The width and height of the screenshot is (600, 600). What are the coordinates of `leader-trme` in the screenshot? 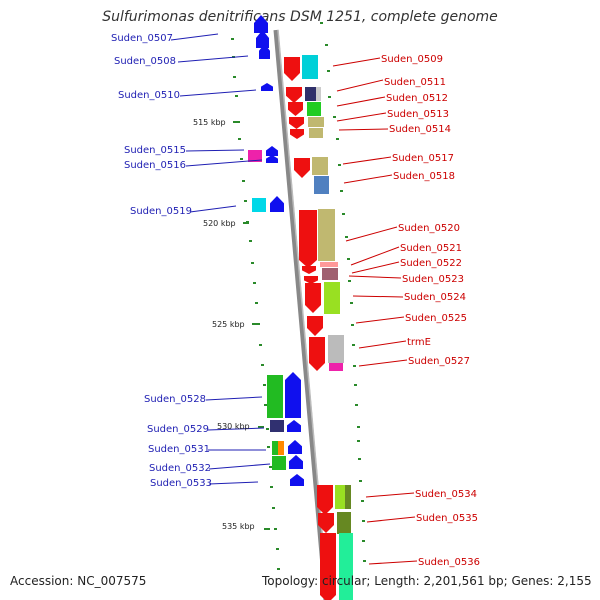 It's located at (382, 344).